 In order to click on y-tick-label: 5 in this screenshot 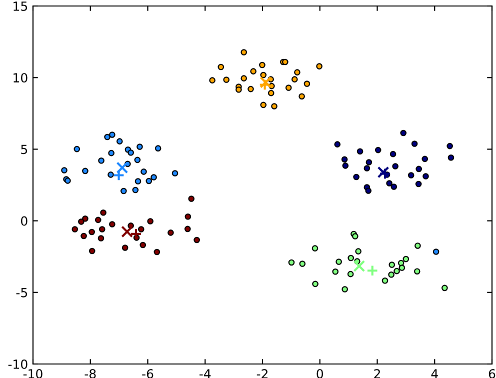, I will do `click(24, 149)`.